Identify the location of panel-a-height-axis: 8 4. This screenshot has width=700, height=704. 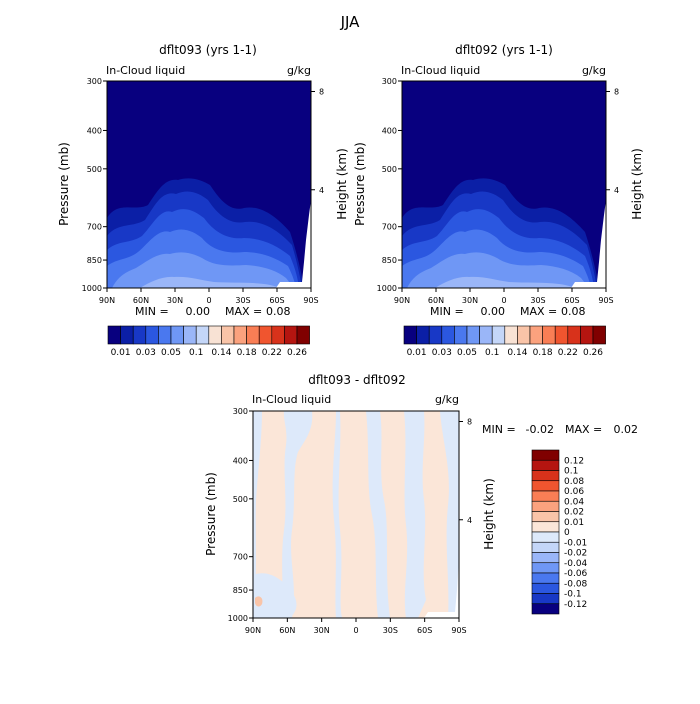
(321, 141).